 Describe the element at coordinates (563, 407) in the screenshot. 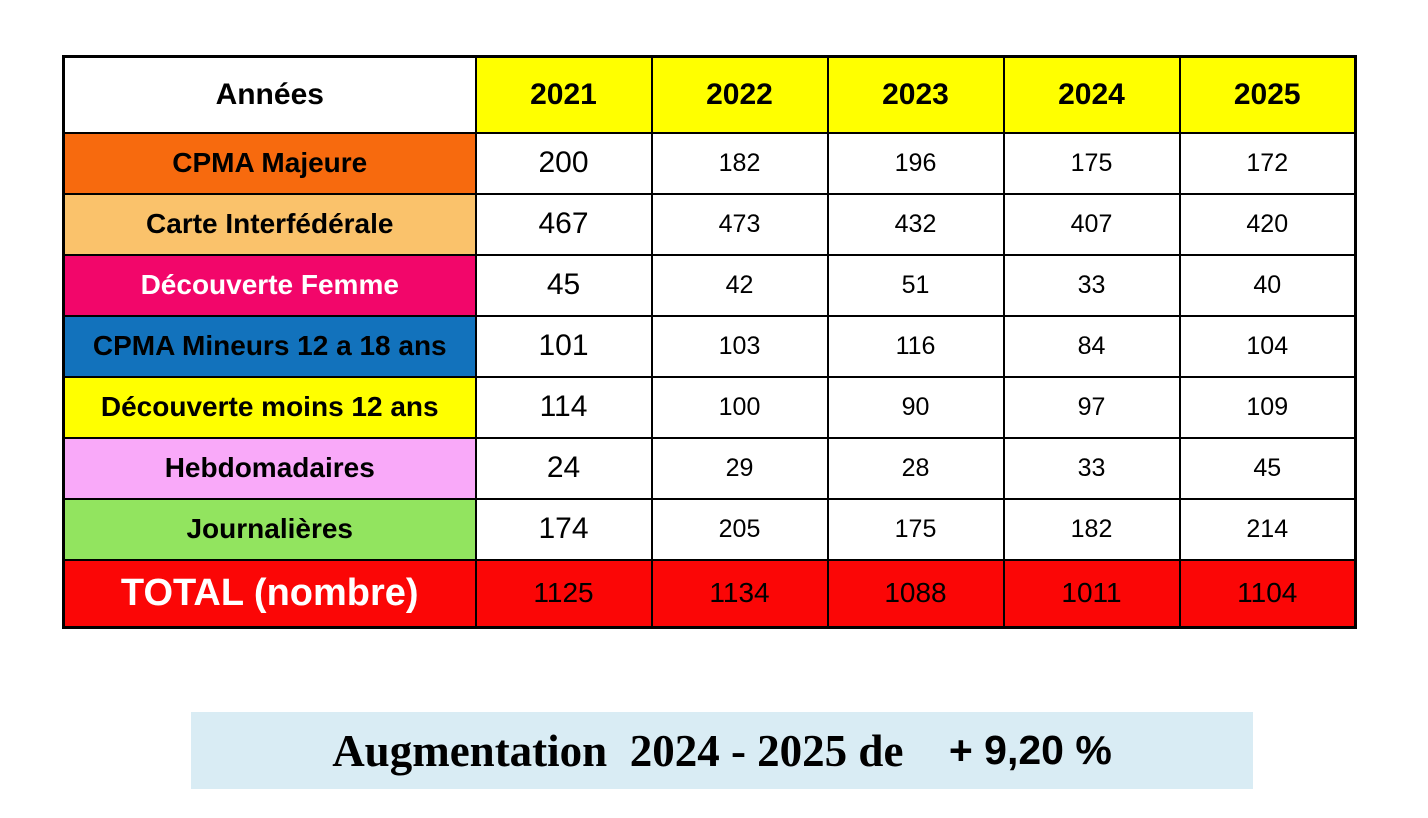

I see `table-cell: 114` at that location.